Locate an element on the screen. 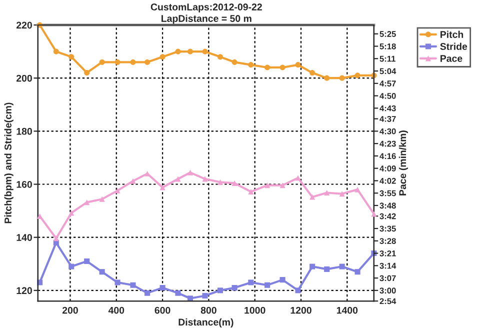 This screenshot has width=480, height=329. y-tick-label: 220 is located at coordinates (24, 25).